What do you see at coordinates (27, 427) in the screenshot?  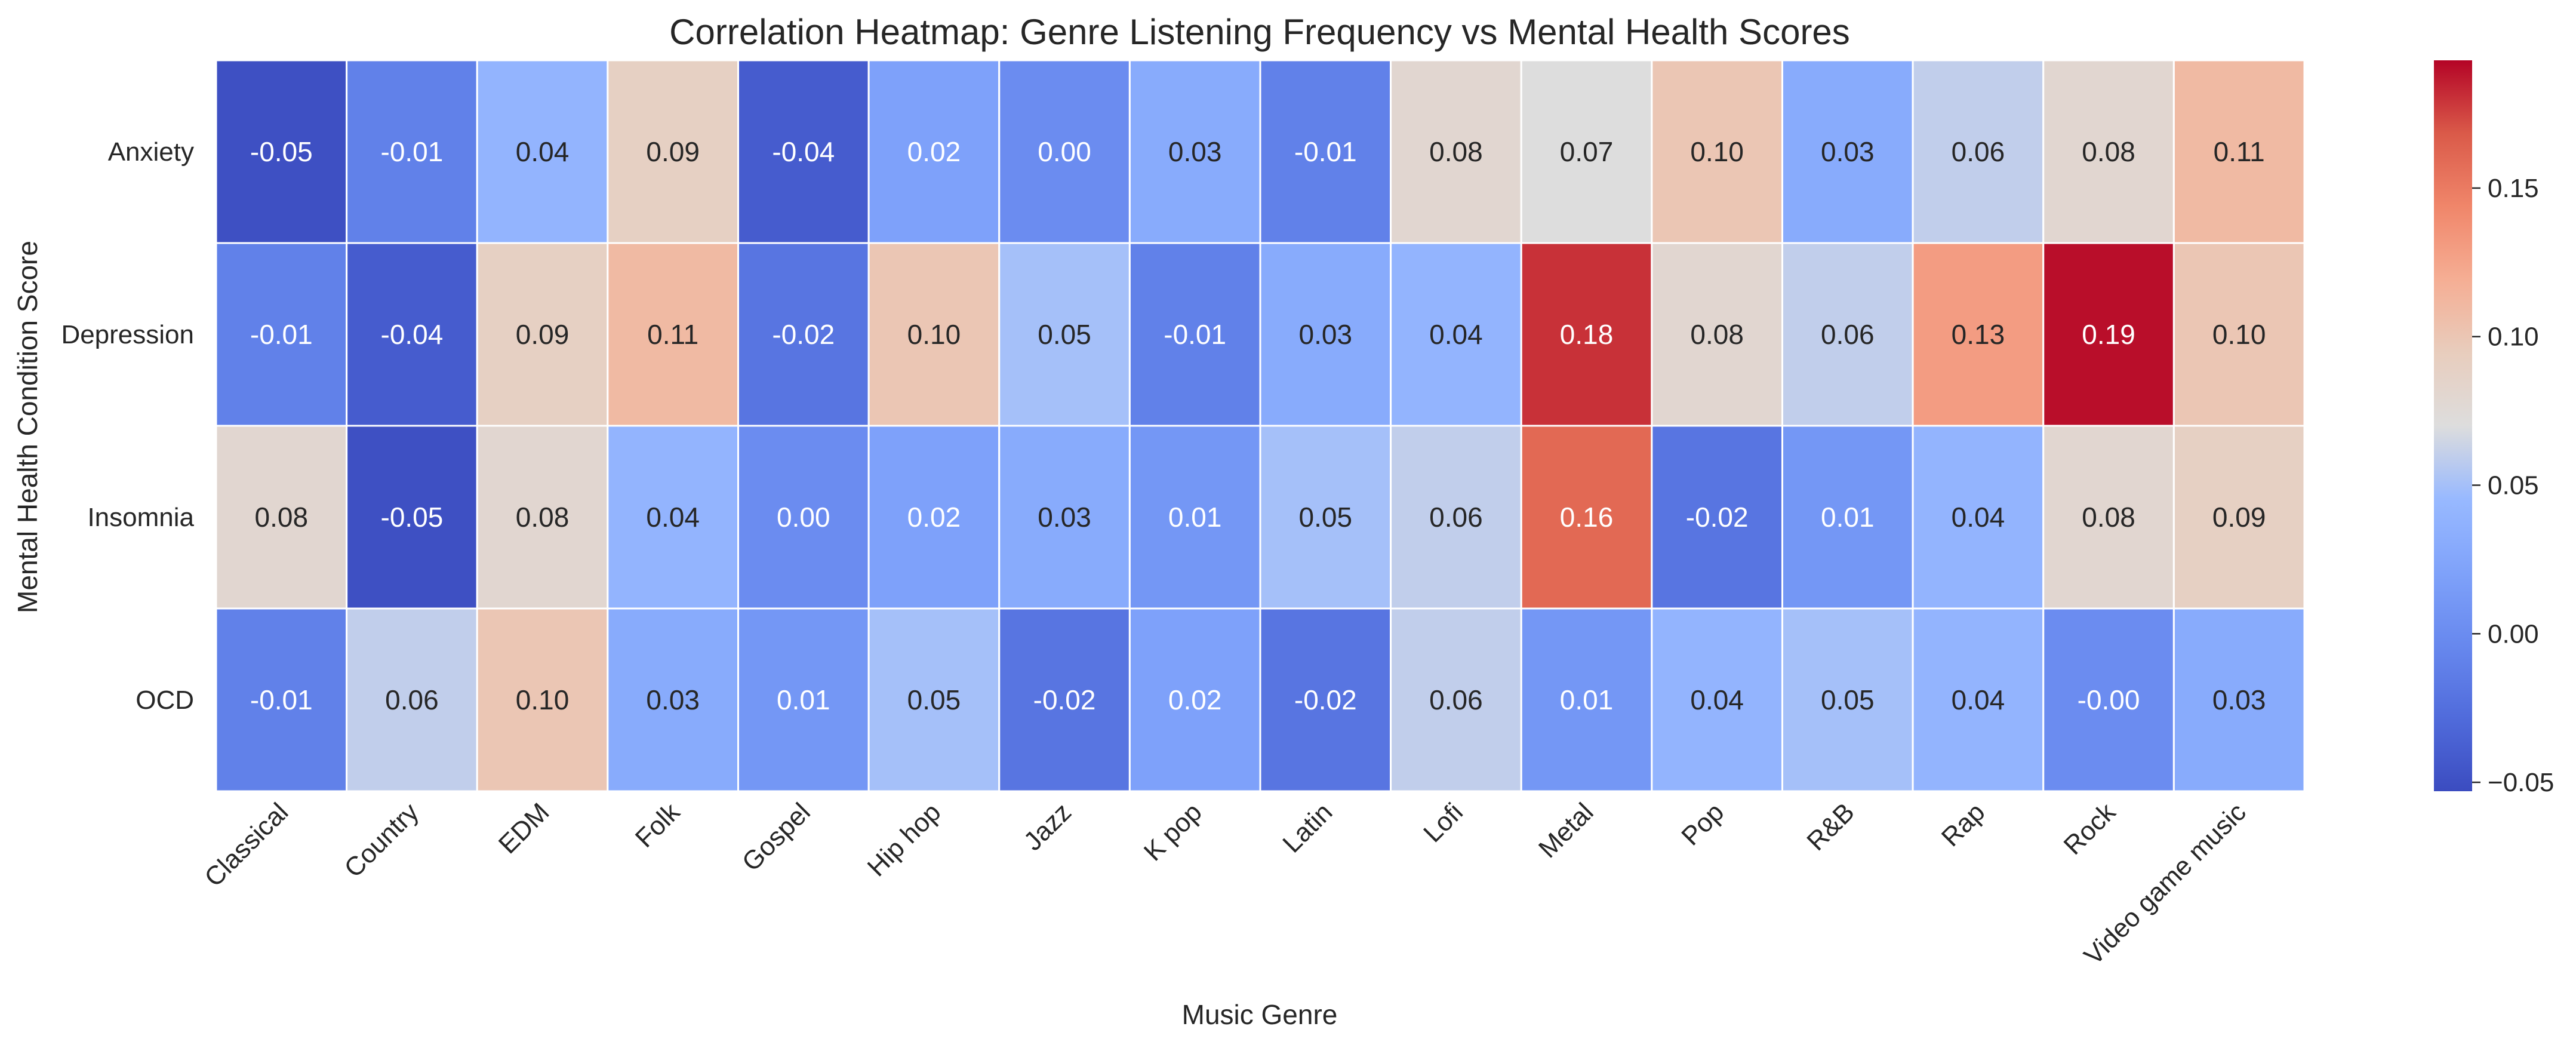 I see `y-axis-label: Mental Health Condition Score` at bounding box center [27, 427].